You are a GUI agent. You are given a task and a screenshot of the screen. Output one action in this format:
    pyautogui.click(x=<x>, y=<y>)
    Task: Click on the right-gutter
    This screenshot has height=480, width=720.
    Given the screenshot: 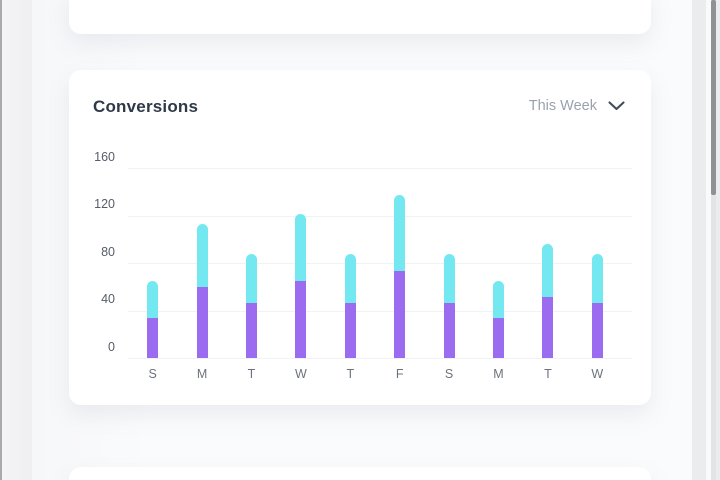 What is the action you would take?
    pyautogui.click(x=699, y=240)
    